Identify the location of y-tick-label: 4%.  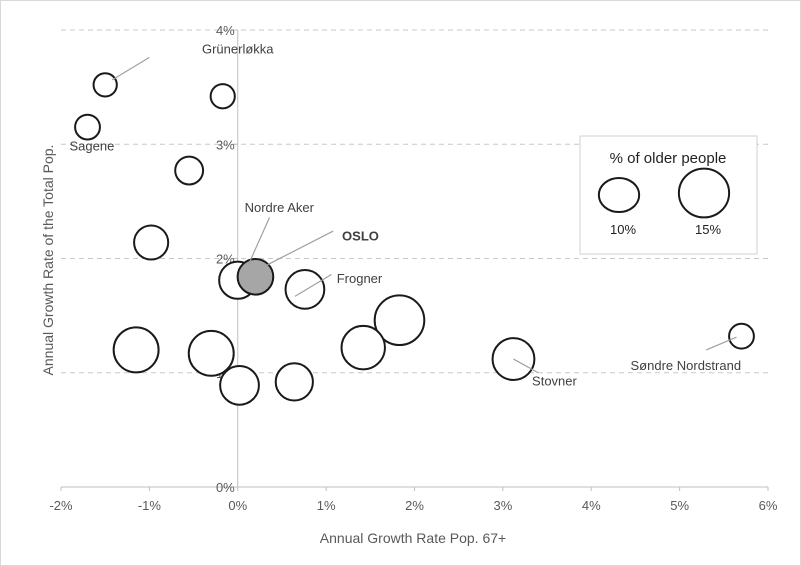
(225, 30).